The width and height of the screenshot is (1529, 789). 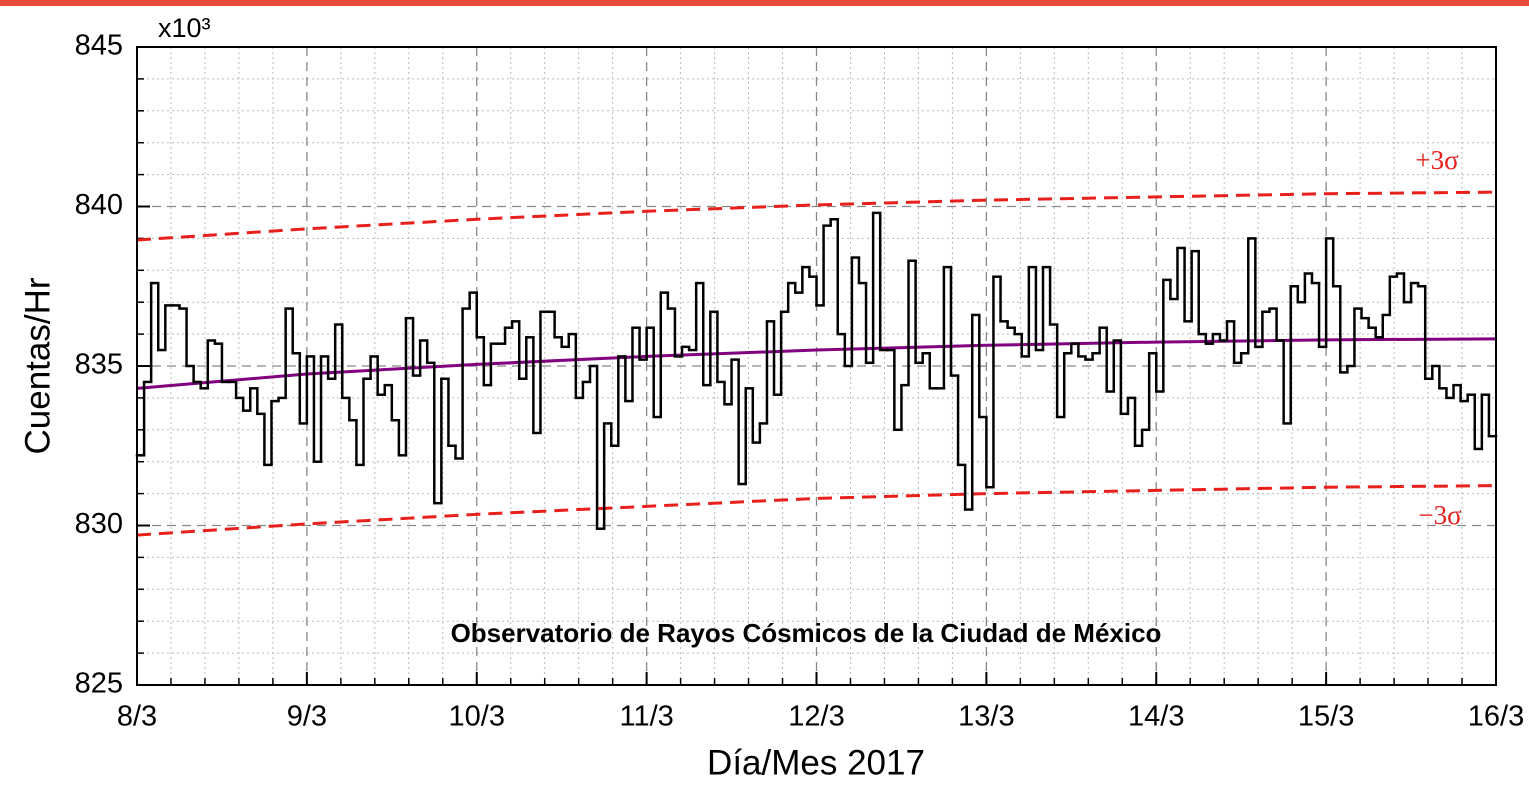 What do you see at coordinates (986, 717) in the screenshot?
I see `x-tick-label: 13/3` at bounding box center [986, 717].